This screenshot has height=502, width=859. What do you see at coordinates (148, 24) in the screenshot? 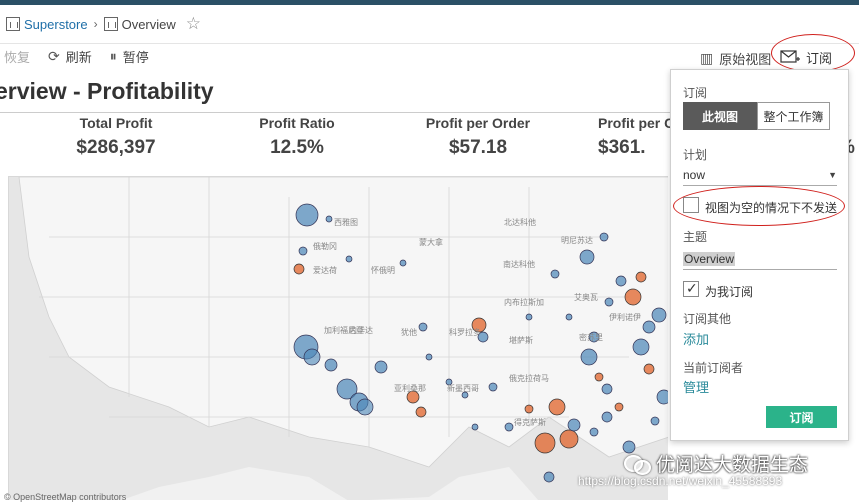
I see `breadcrumb-current-view: Overview` at bounding box center [148, 24].